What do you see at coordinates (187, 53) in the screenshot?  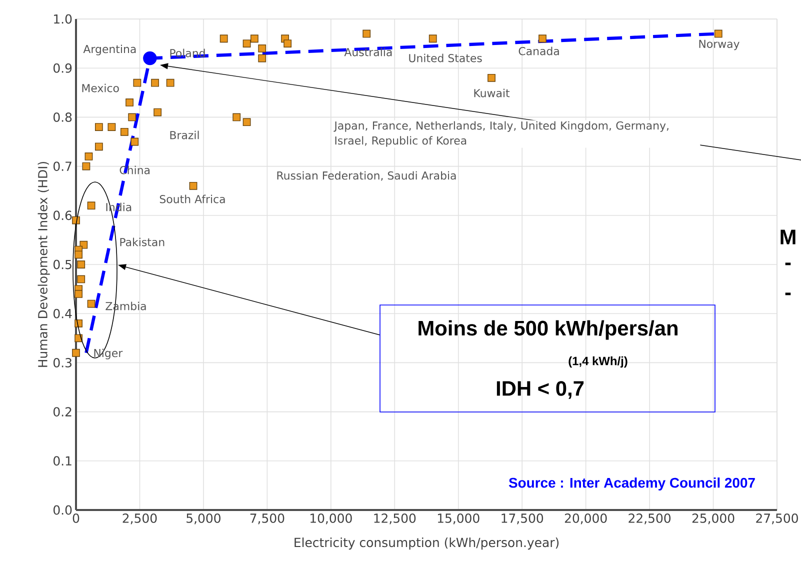 I see `annotation: Poland` at bounding box center [187, 53].